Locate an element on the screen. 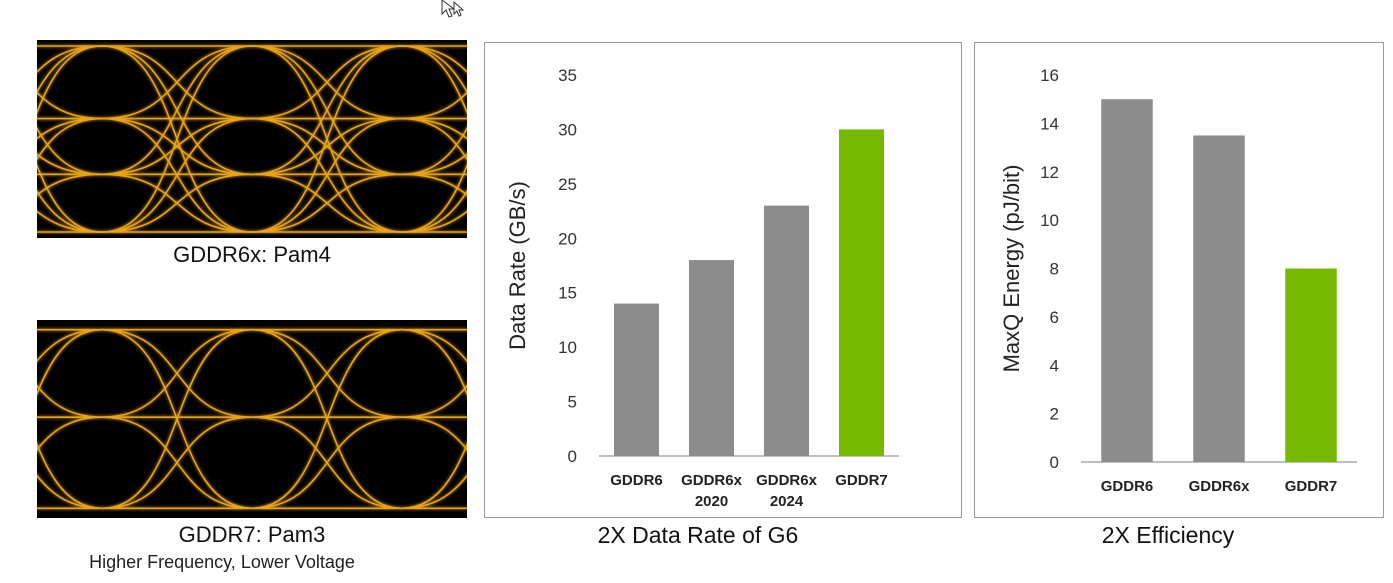 The width and height of the screenshot is (1393, 583). pam4-eye-diagram is located at coordinates (252, 139).